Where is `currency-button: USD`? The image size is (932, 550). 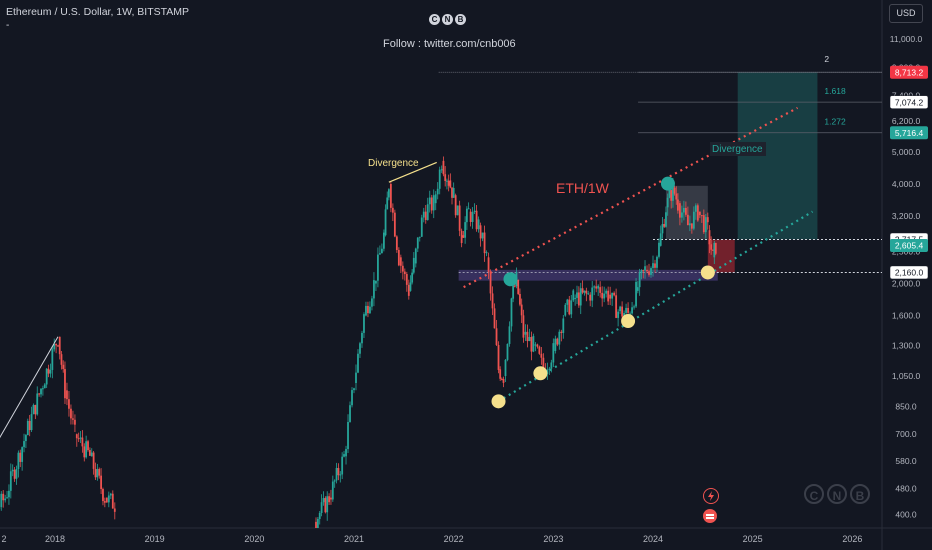
currency-button: USD is located at coordinates (906, 13).